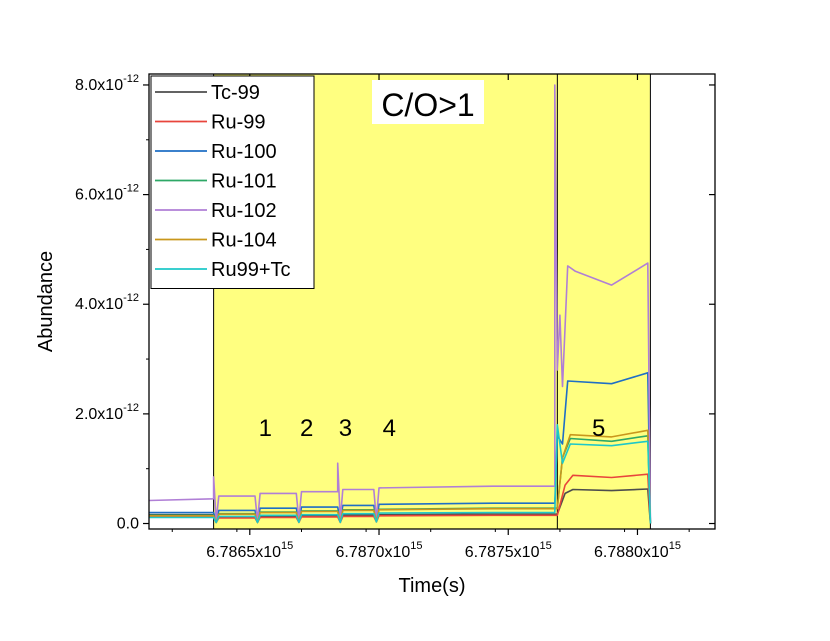 The image size is (830, 641). What do you see at coordinates (244, 211) in the screenshot?
I see `legend-label: Ru-102` at bounding box center [244, 211].